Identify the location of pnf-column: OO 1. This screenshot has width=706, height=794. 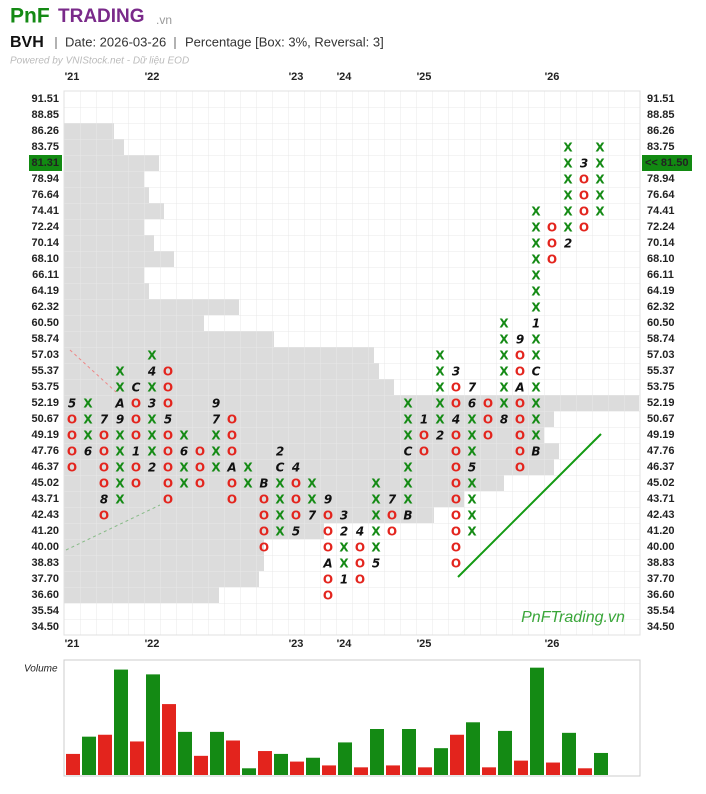
(424, 436).